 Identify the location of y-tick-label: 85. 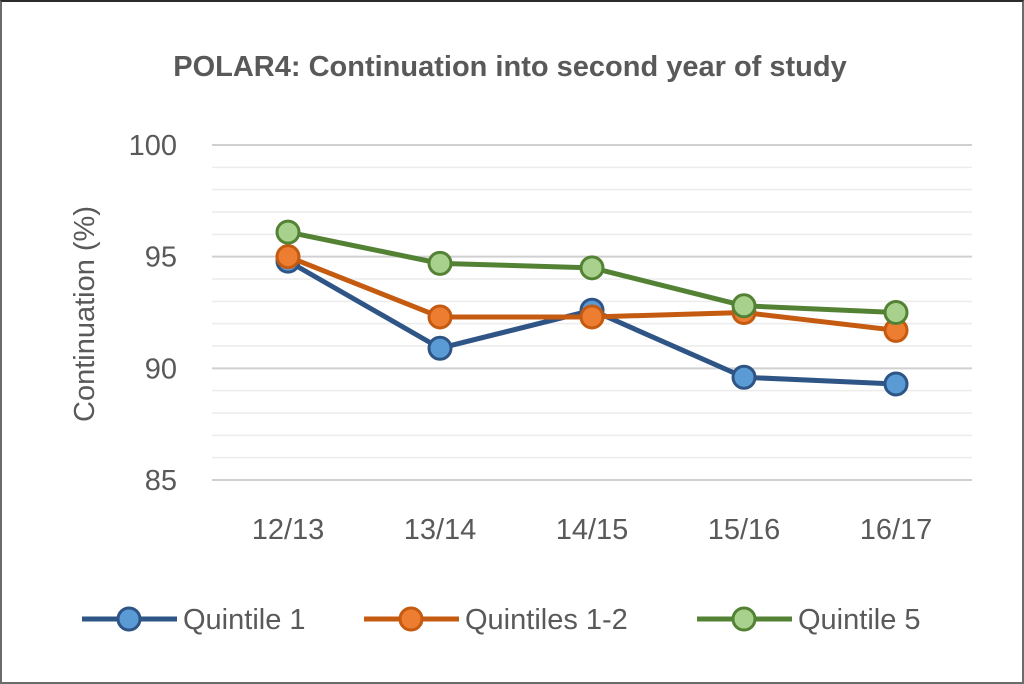
(161, 481).